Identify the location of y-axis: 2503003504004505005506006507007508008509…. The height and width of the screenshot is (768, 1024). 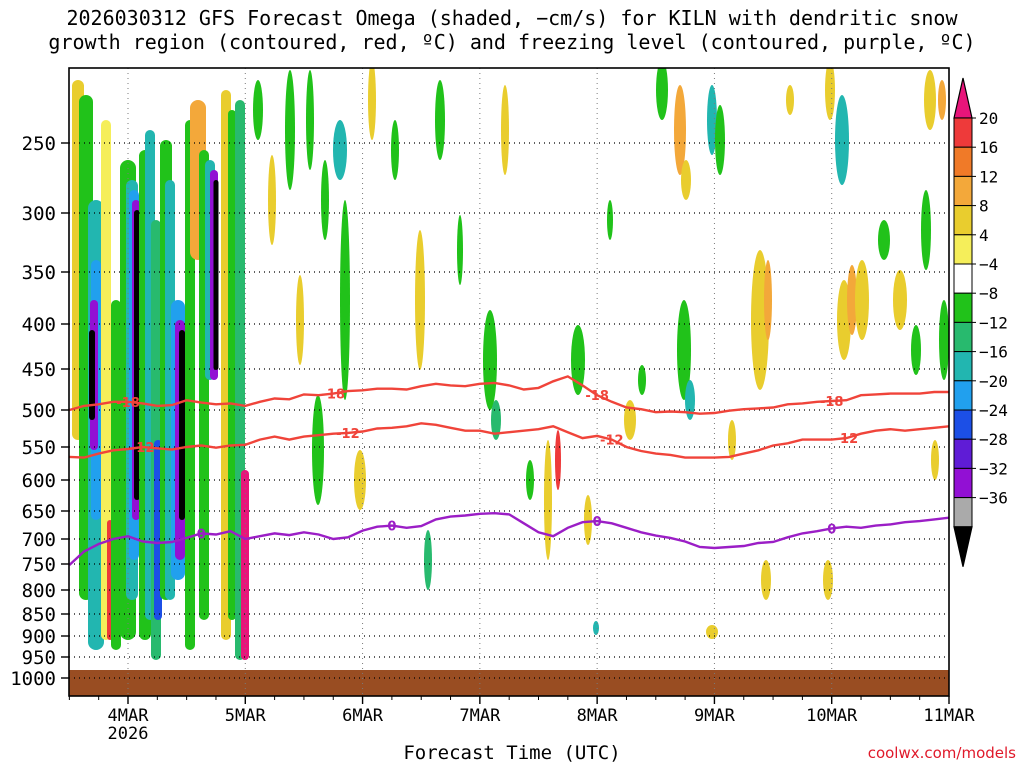
(39, 411).